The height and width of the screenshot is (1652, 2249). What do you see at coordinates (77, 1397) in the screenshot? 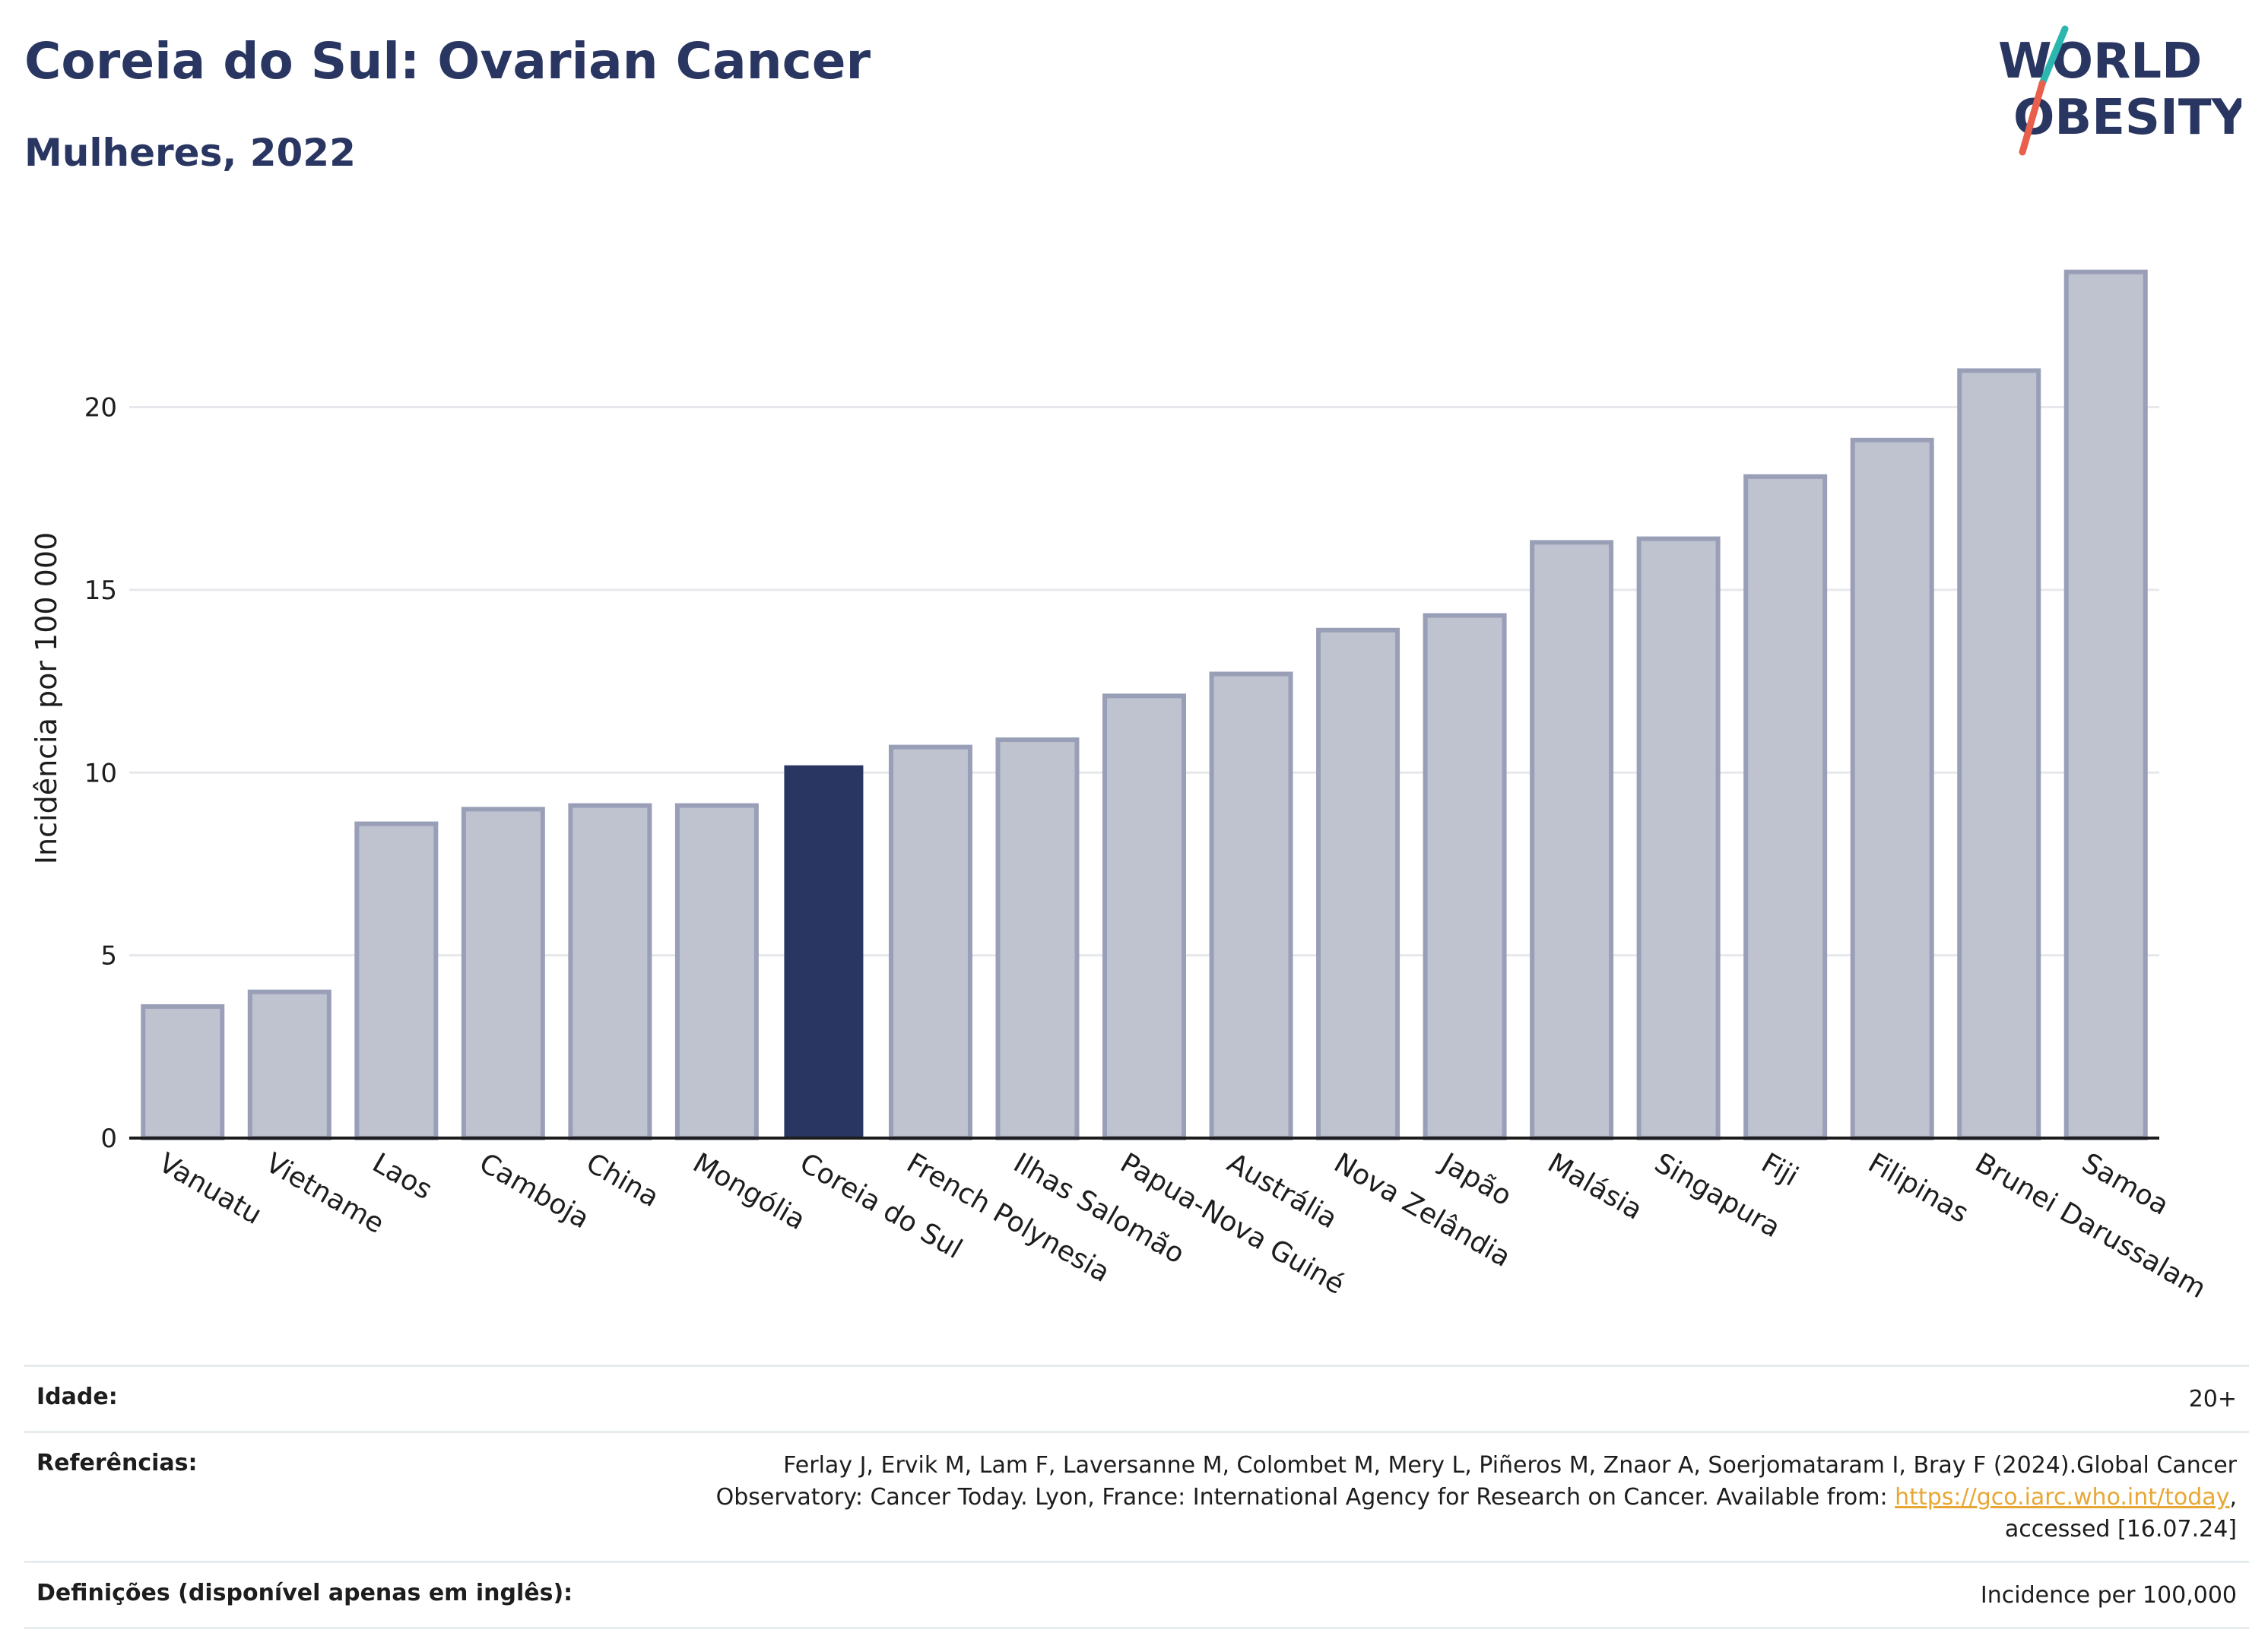
I see `age-label: Idade:` at bounding box center [77, 1397].